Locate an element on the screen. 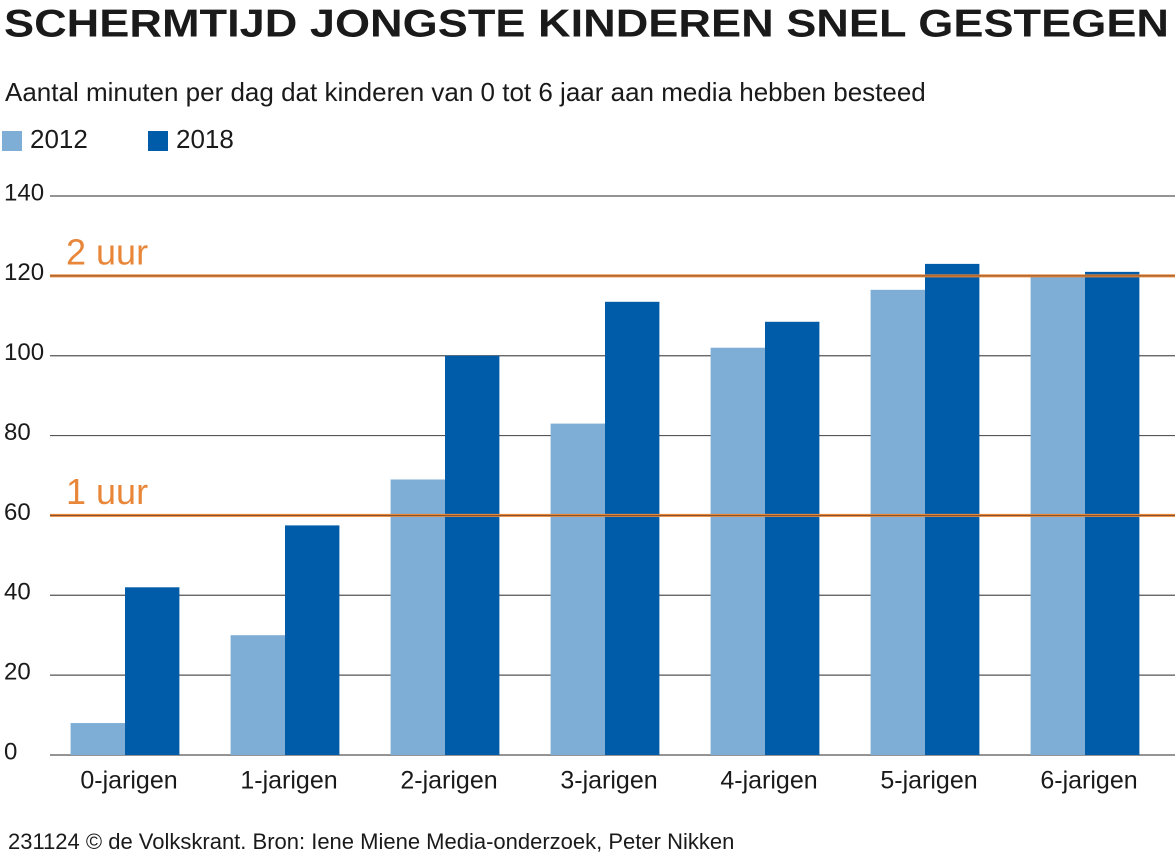 The width and height of the screenshot is (1175, 863). legend-label: 2018 is located at coordinates (205, 139).